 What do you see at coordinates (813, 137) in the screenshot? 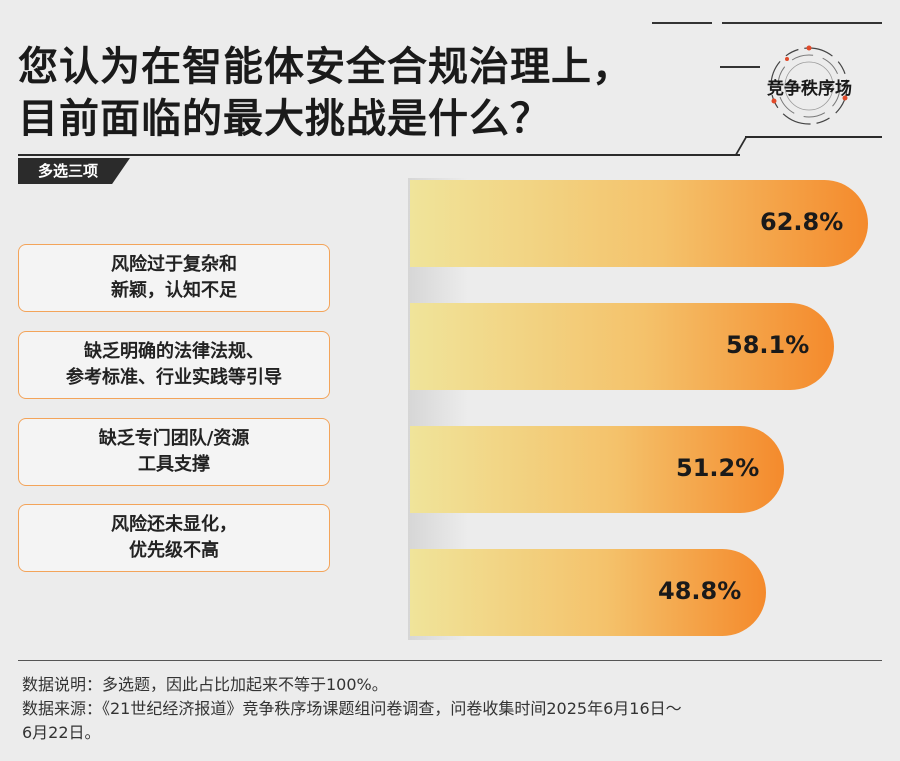
I see `header-top-right-line` at bounding box center [813, 137].